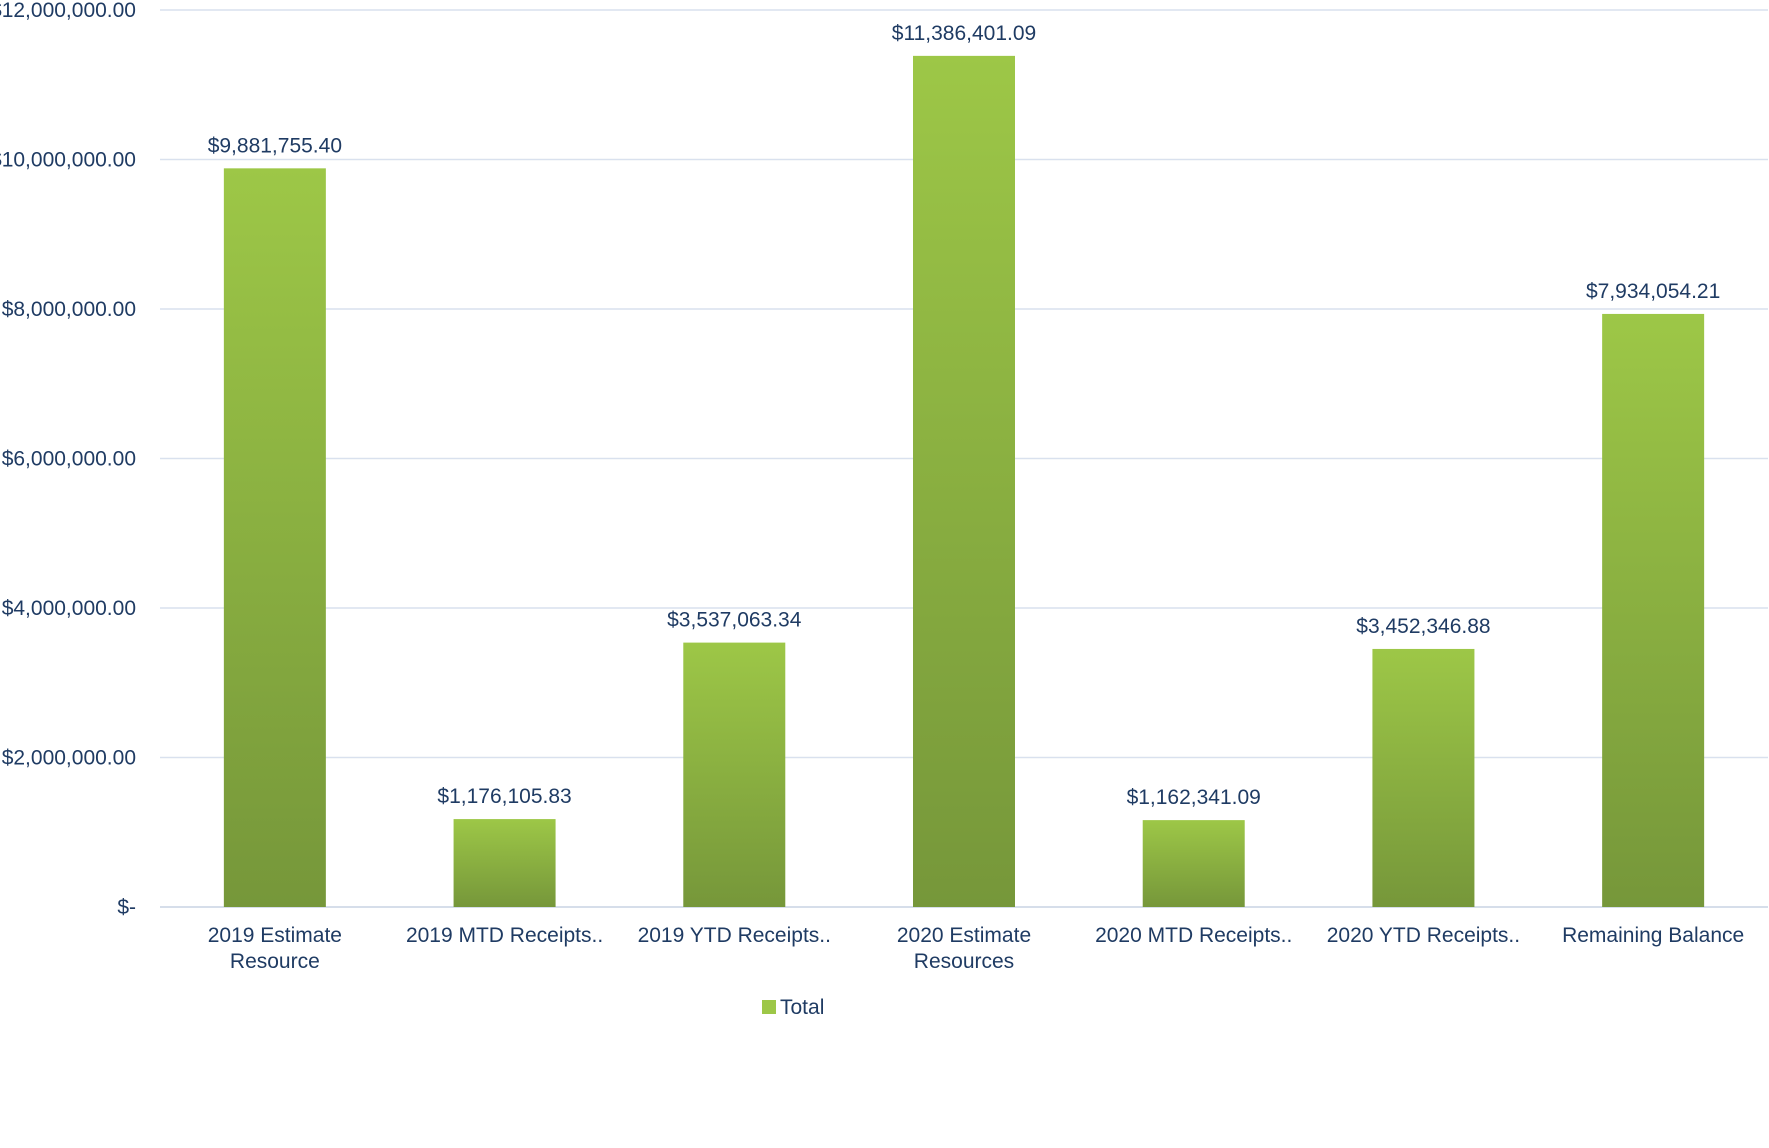 The image size is (1769, 1148). Describe the element at coordinates (734, 935) in the screenshot. I see `x-tick-label: 2019 YTD Receipts..` at that location.